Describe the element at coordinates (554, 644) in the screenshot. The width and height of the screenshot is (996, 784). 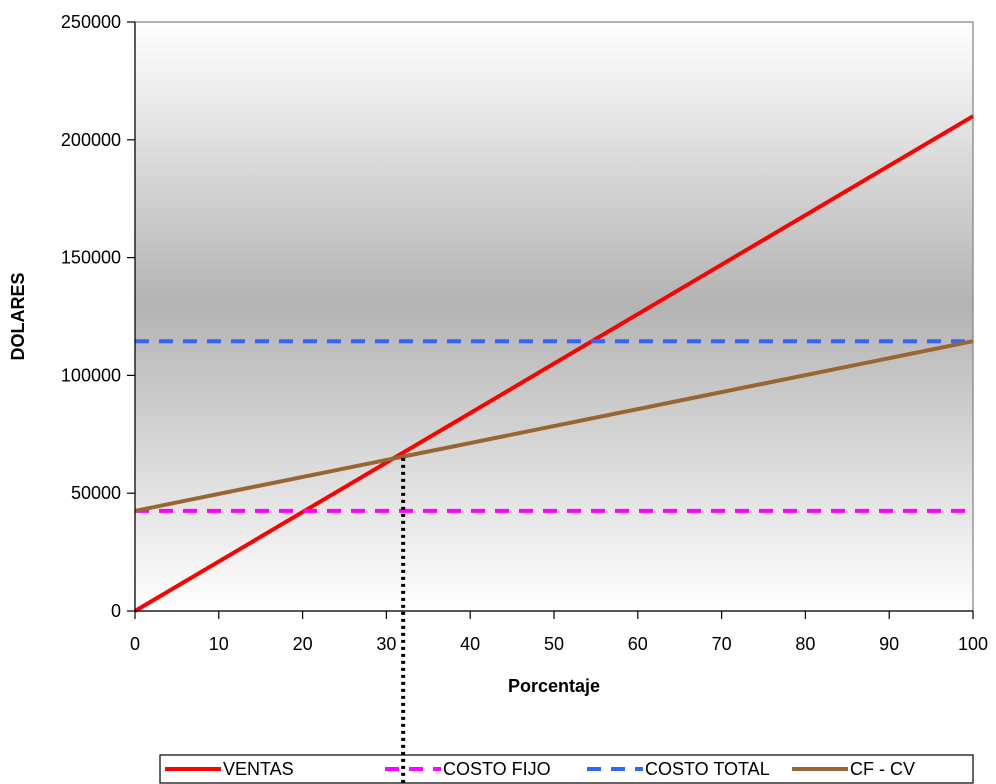
I see `x-tick-label: 50` at that location.